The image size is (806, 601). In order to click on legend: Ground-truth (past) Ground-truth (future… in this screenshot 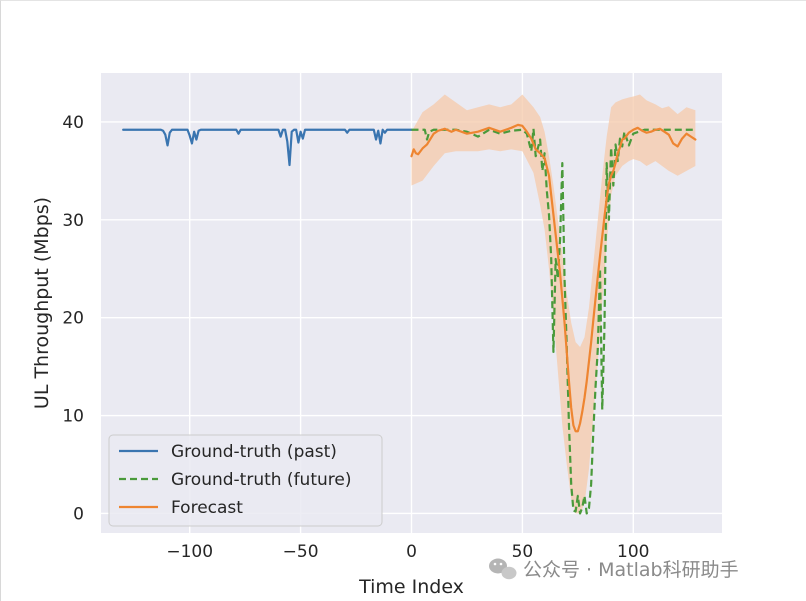, I will do `click(245, 480)`.